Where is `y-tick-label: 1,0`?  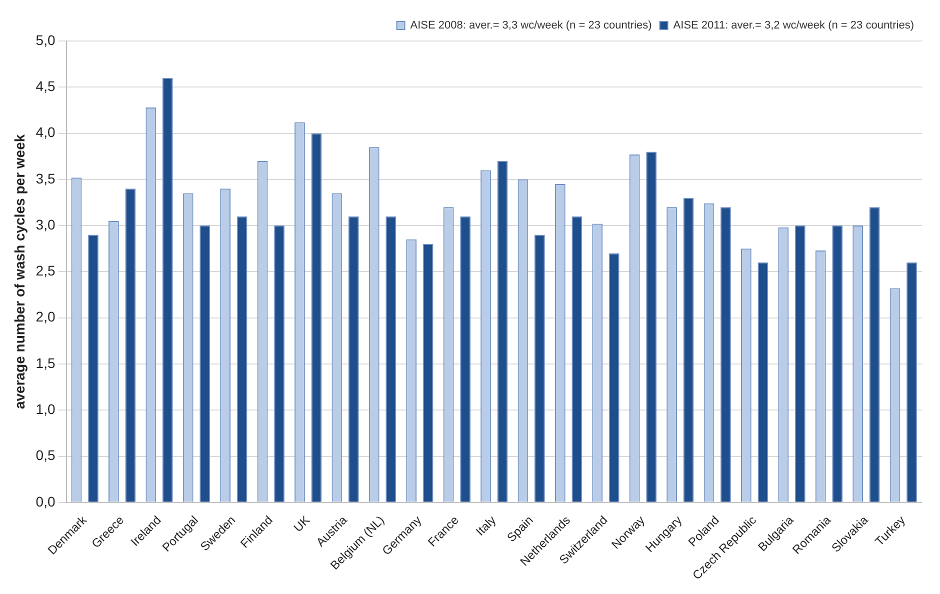
y-tick-label: 1,0 is located at coordinates (46, 408).